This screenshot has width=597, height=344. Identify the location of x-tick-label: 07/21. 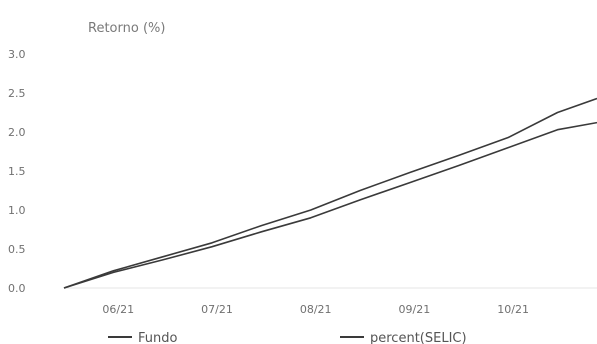
(217, 309).